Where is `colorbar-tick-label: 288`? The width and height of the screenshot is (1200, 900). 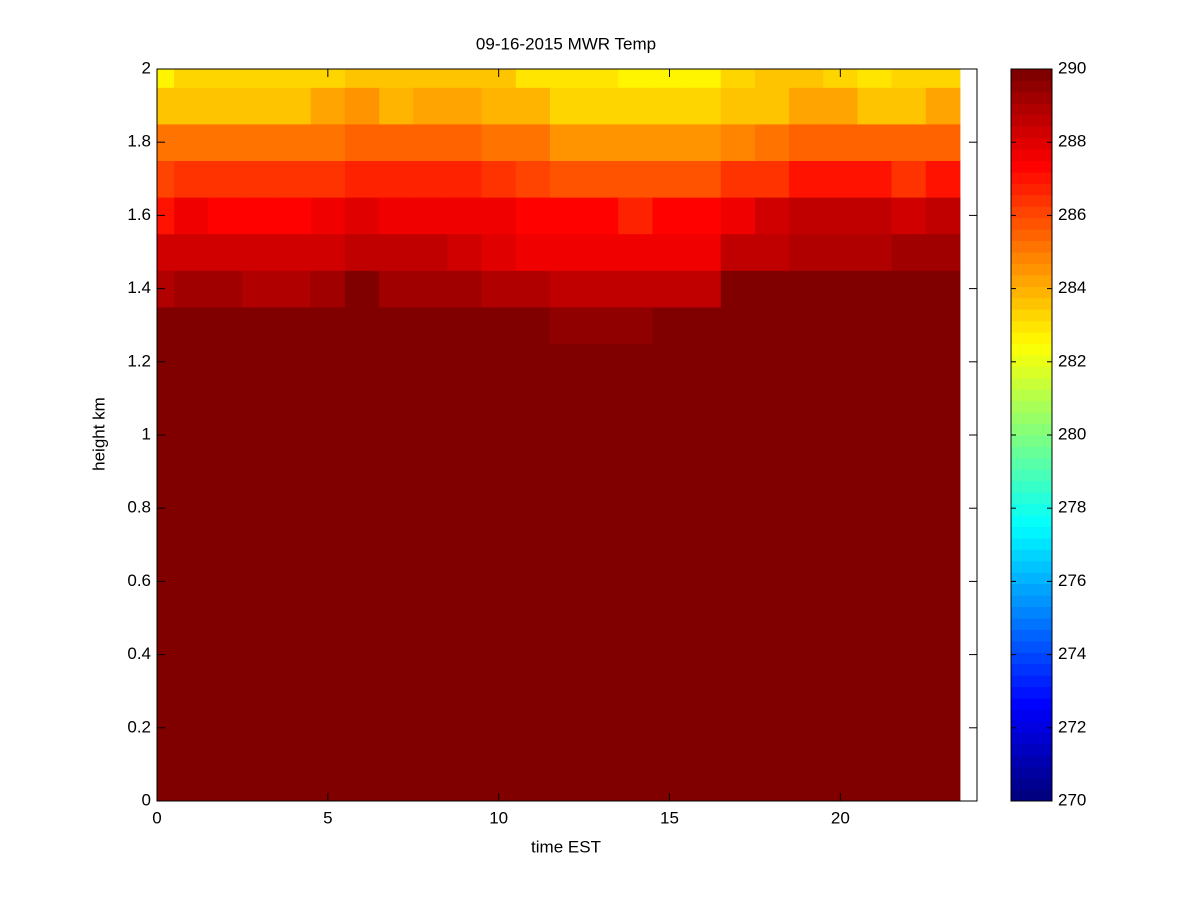
colorbar-tick-label: 288 is located at coordinates (1072, 141).